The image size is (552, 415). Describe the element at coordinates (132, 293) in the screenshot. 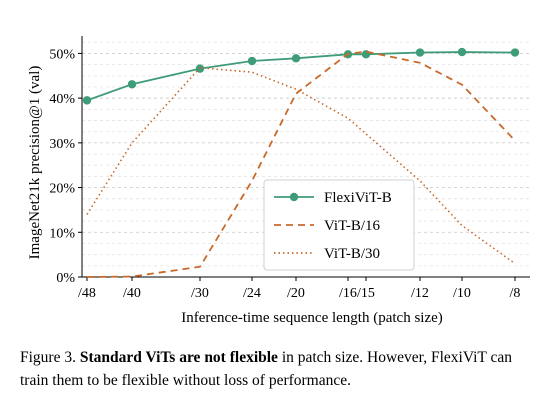

I see `x-tick-label: /40` at that location.